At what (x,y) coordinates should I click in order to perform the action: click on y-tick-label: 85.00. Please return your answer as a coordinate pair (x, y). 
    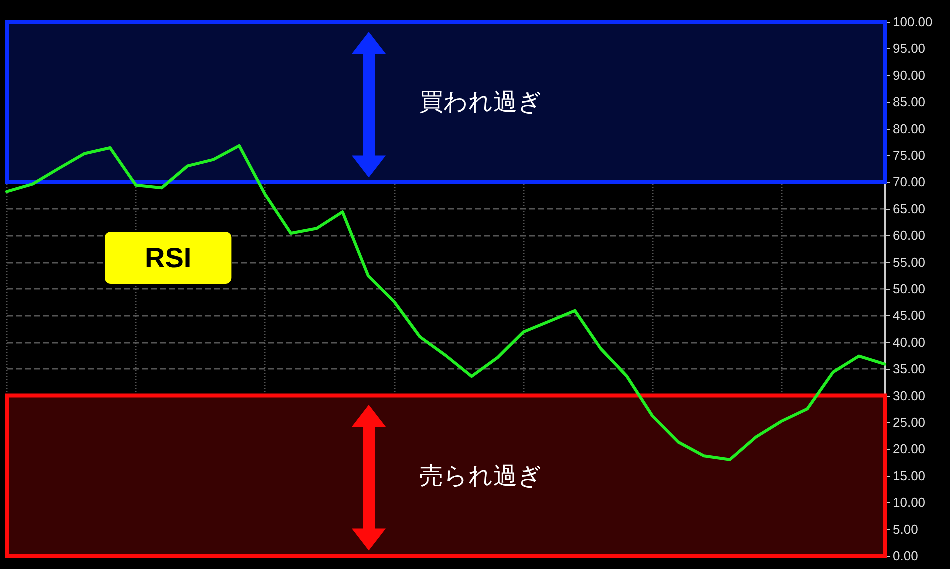
    Looking at the image, I should click on (909, 102).